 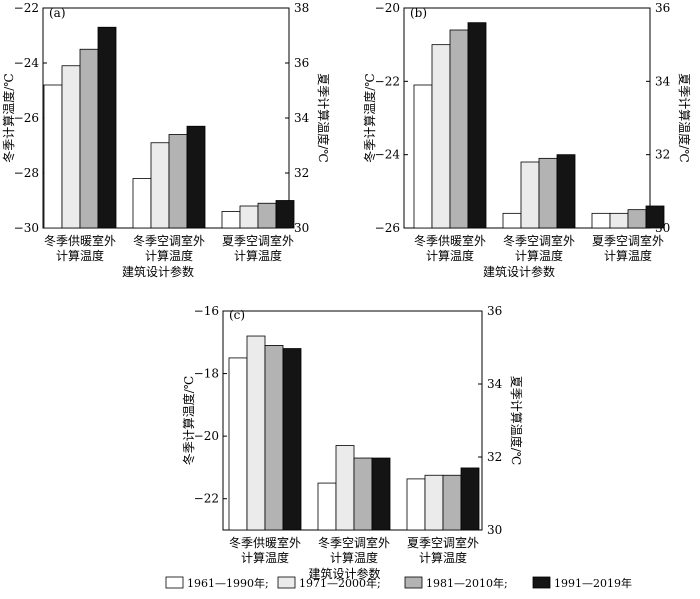 What do you see at coordinates (467, 583) in the screenshot?
I see `legend-label-3: 1981—2010年;` at bounding box center [467, 583].